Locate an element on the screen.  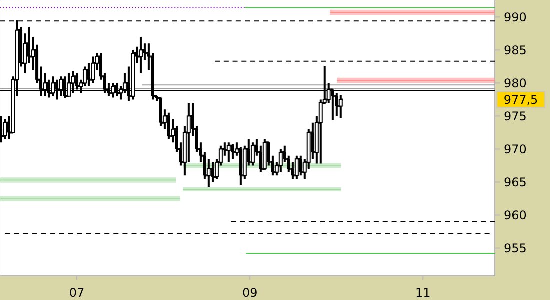
x-tick-label: 09 is located at coordinates (250, 293).